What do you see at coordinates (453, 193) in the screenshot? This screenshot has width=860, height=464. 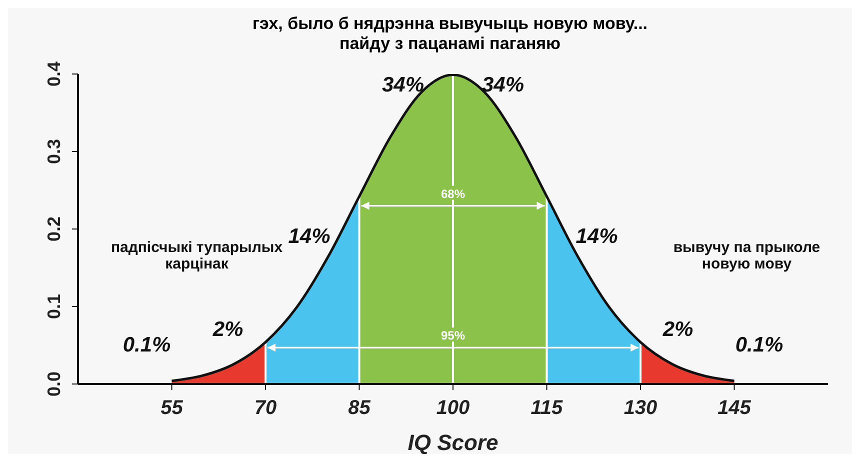 I see `annotation: 68%` at bounding box center [453, 193].